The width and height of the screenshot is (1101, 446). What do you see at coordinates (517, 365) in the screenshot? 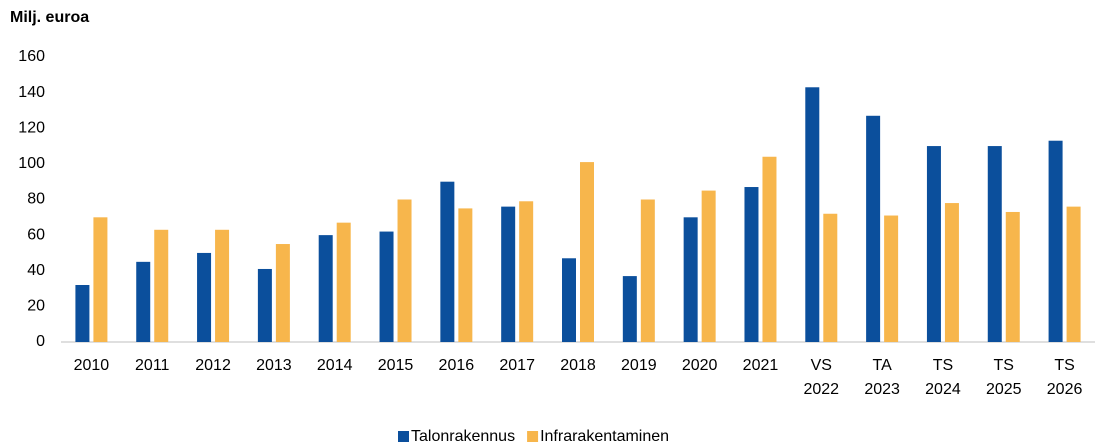
I see `x-tick-label: 2017` at bounding box center [517, 365].